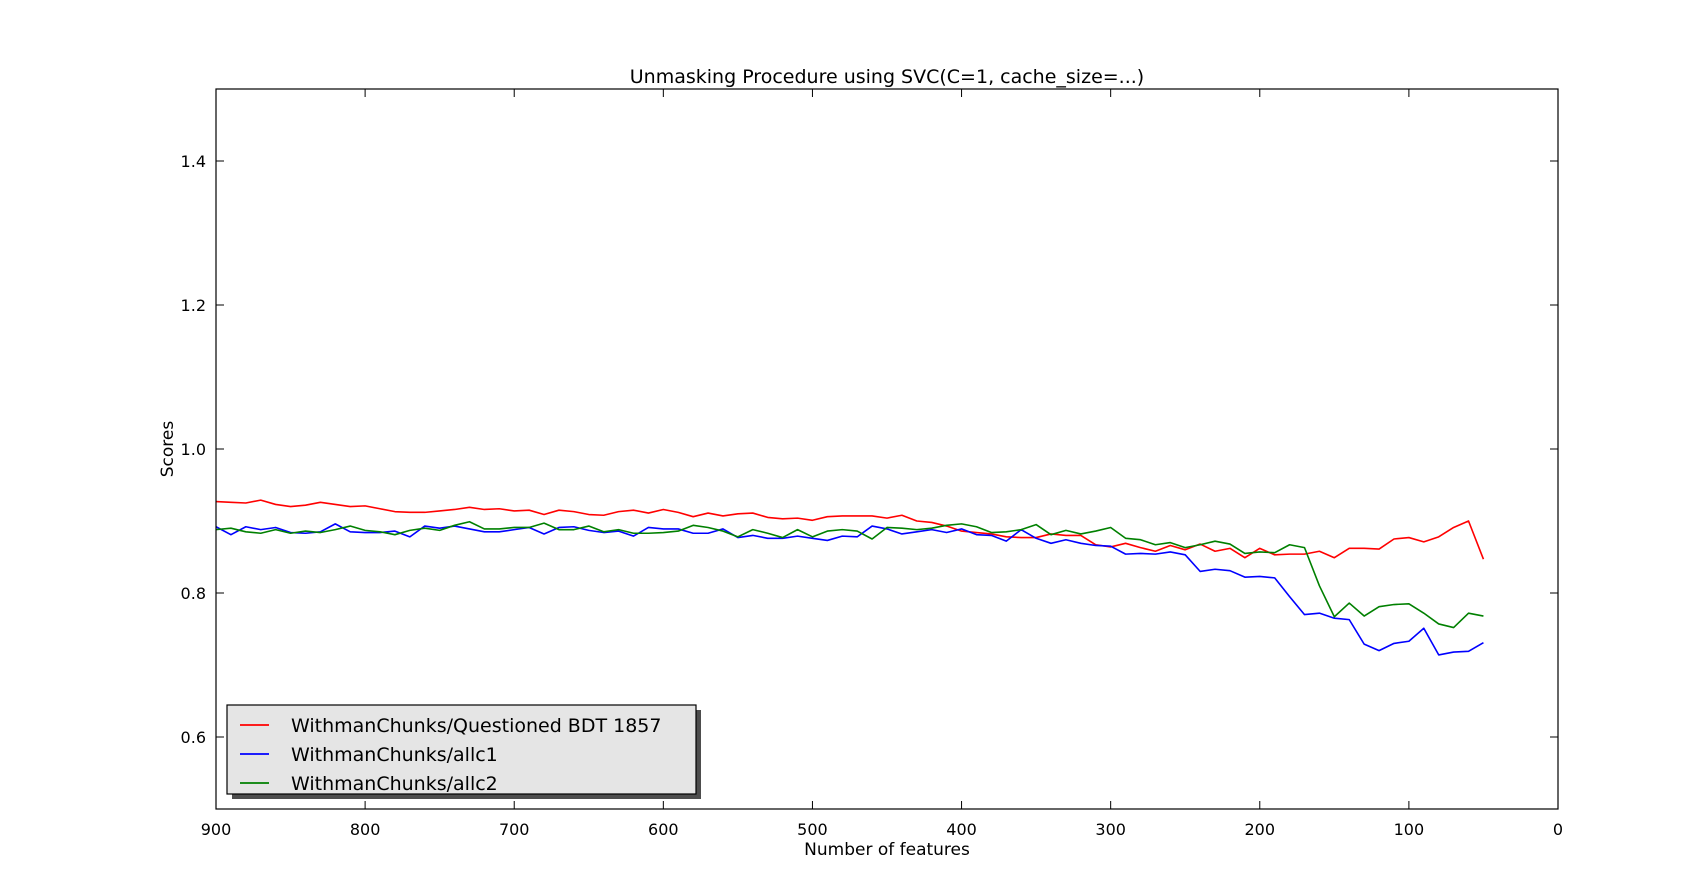 This screenshot has width=1707, height=888. I want to click on x-tick-label: 600, so click(663, 829).